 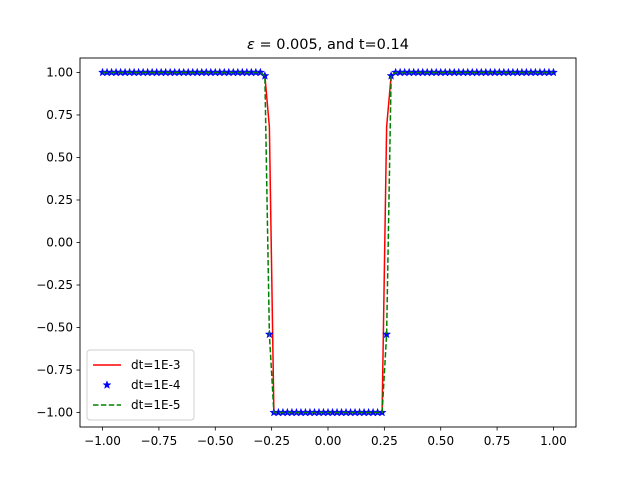 What do you see at coordinates (328, 441) in the screenshot?
I see `x-tick-label: 0.00` at bounding box center [328, 441].